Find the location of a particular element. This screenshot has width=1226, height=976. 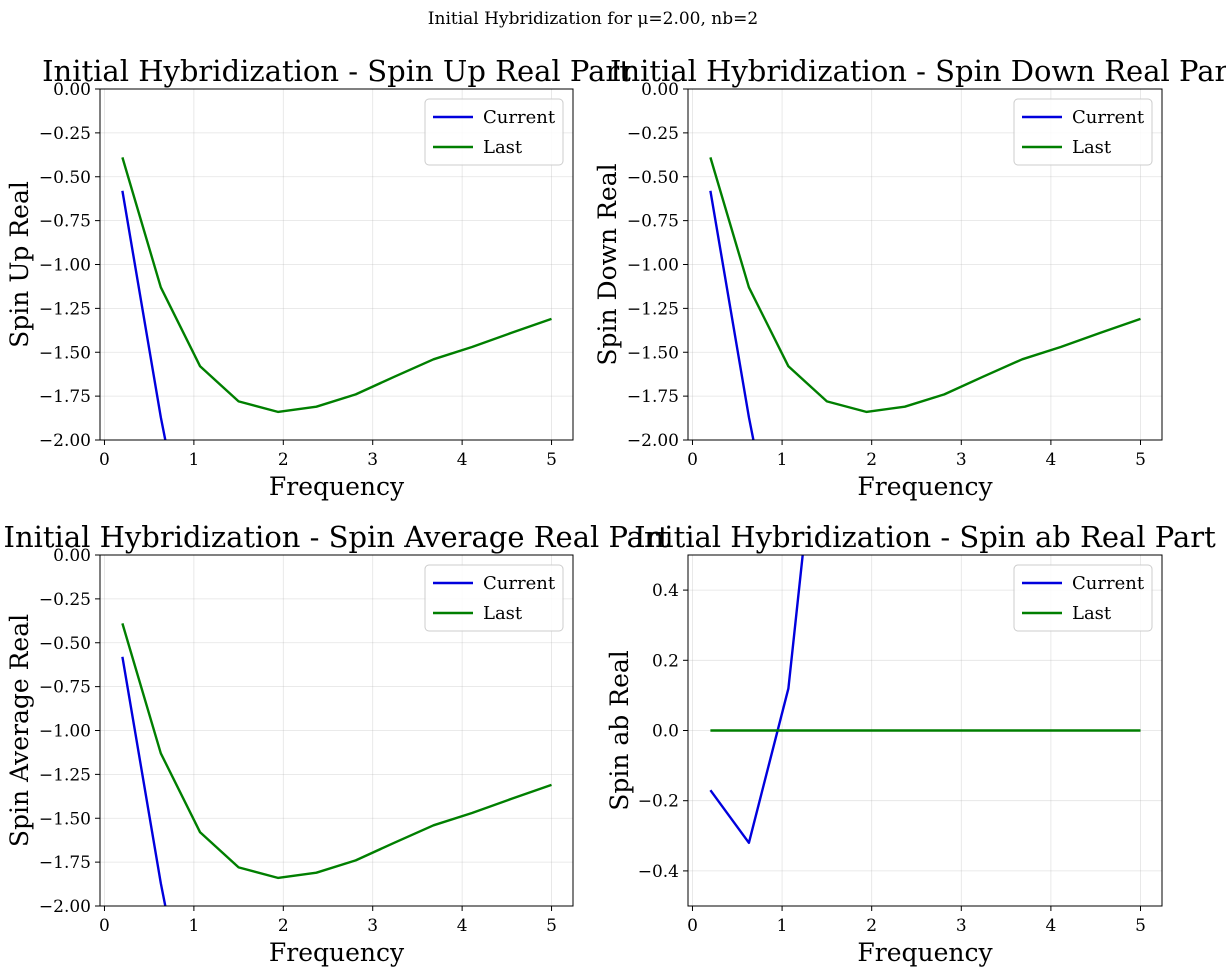

y-axis-label: Spin Down Real is located at coordinates (607, 264).